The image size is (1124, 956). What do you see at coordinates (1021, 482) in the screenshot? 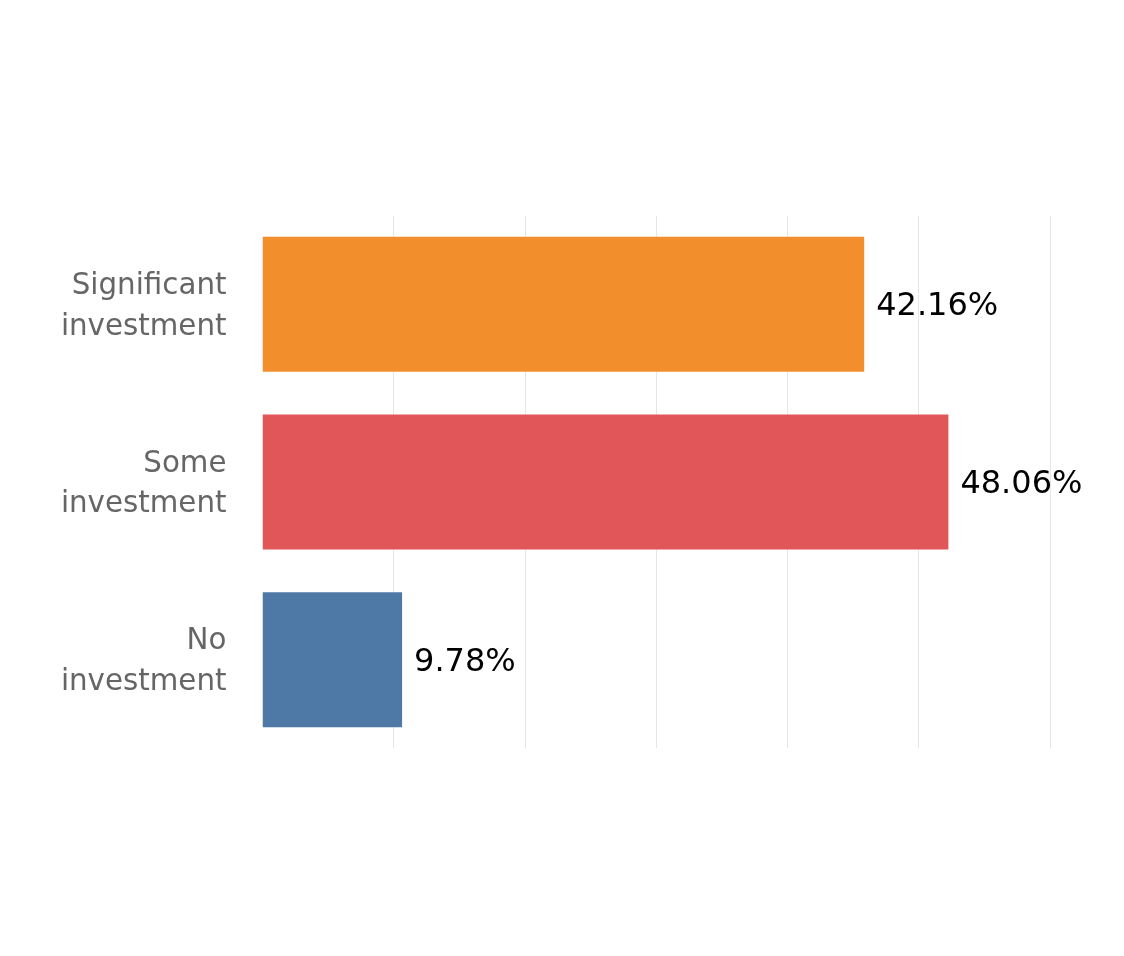
I see `data-label: 48.06%` at bounding box center [1021, 482].